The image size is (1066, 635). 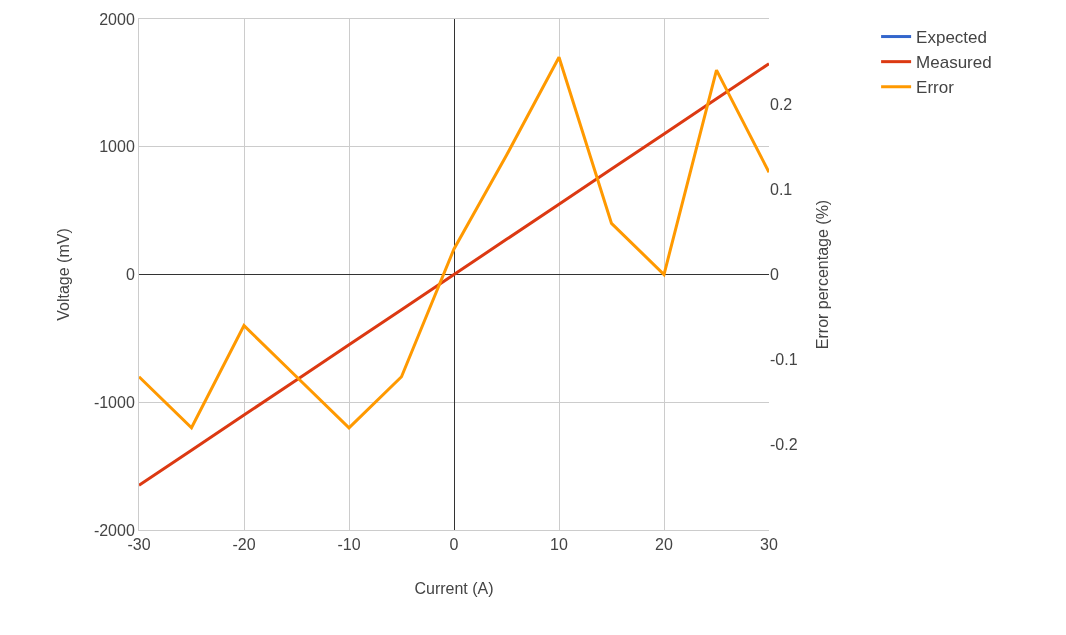 I want to click on x-axis-title: Current (A), so click(x=454, y=588).